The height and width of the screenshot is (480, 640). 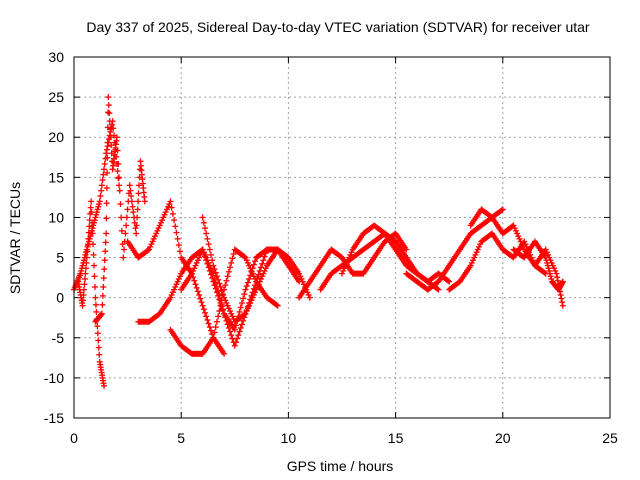 I want to click on x-tick-label: 0, so click(x=74, y=438).